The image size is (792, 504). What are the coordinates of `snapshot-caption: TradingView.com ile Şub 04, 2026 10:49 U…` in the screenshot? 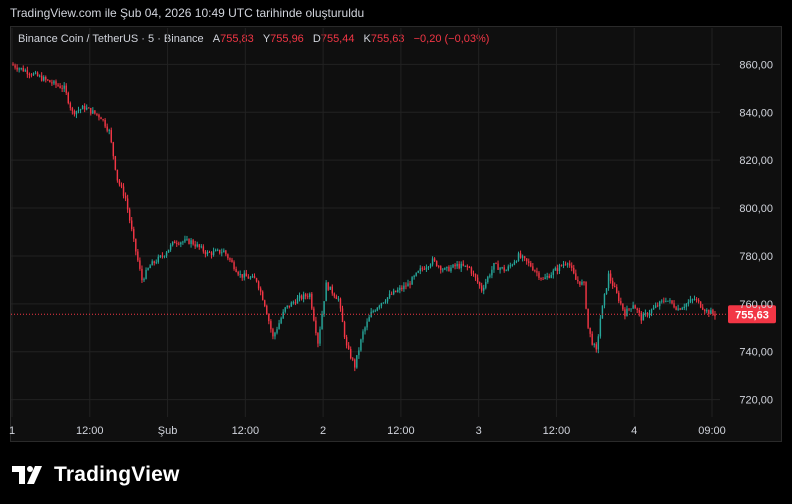 It's located at (187, 13).